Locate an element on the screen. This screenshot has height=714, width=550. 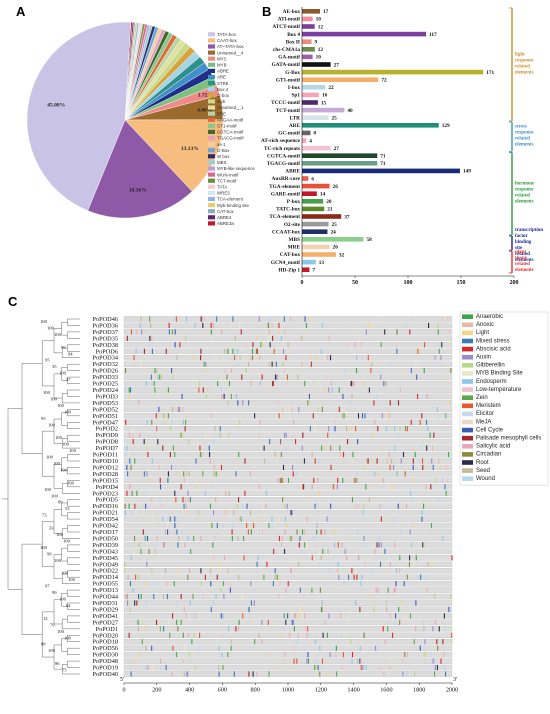
legend-swatch-auxin is located at coordinates (467, 357).